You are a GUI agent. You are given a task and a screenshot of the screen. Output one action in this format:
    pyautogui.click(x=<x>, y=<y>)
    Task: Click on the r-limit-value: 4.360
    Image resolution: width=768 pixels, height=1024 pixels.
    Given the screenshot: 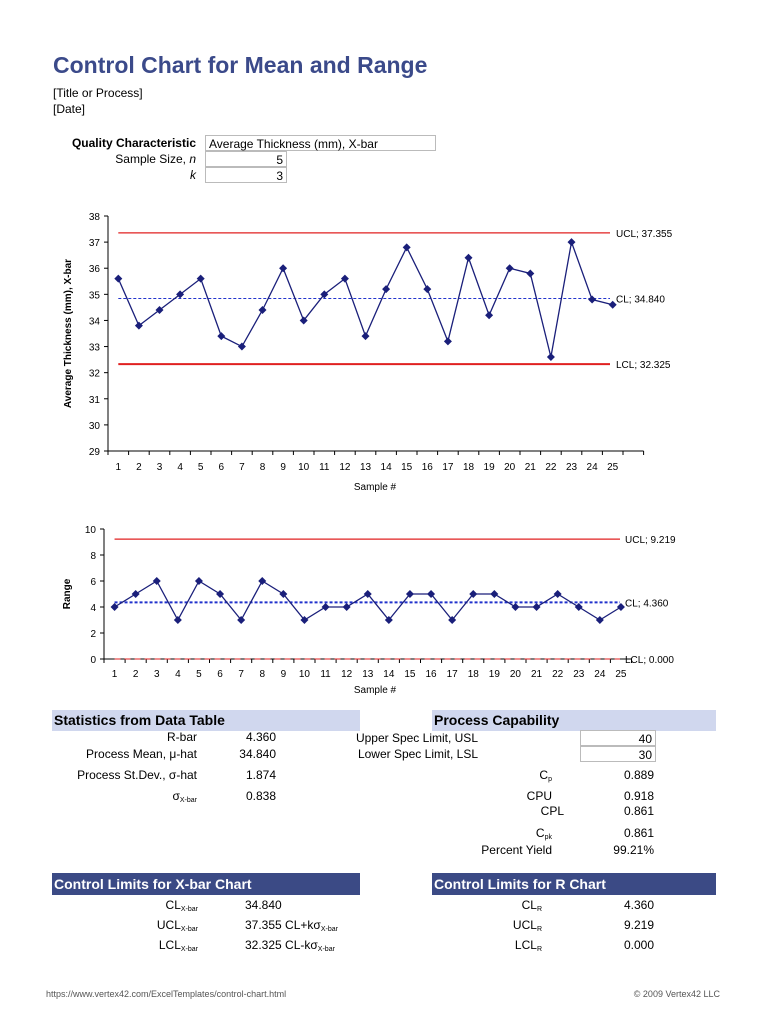 What is the action you would take?
    pyautogui.click(x=638, y=905)
    